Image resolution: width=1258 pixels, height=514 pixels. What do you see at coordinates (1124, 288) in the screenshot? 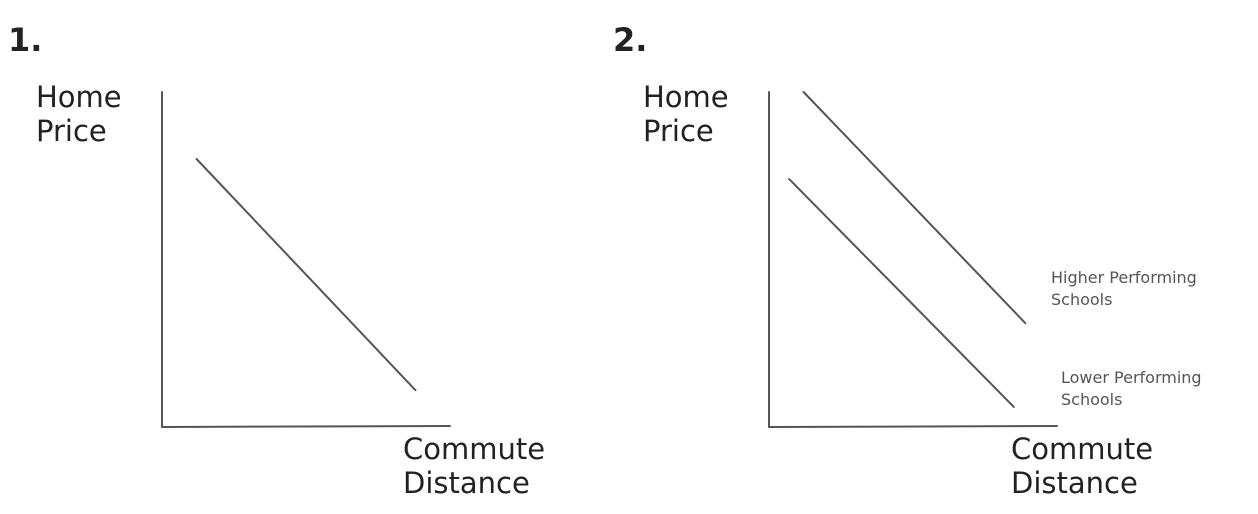
I see `series-label-higher: Higher Performing Schools` at bounding box center [1124, 288].